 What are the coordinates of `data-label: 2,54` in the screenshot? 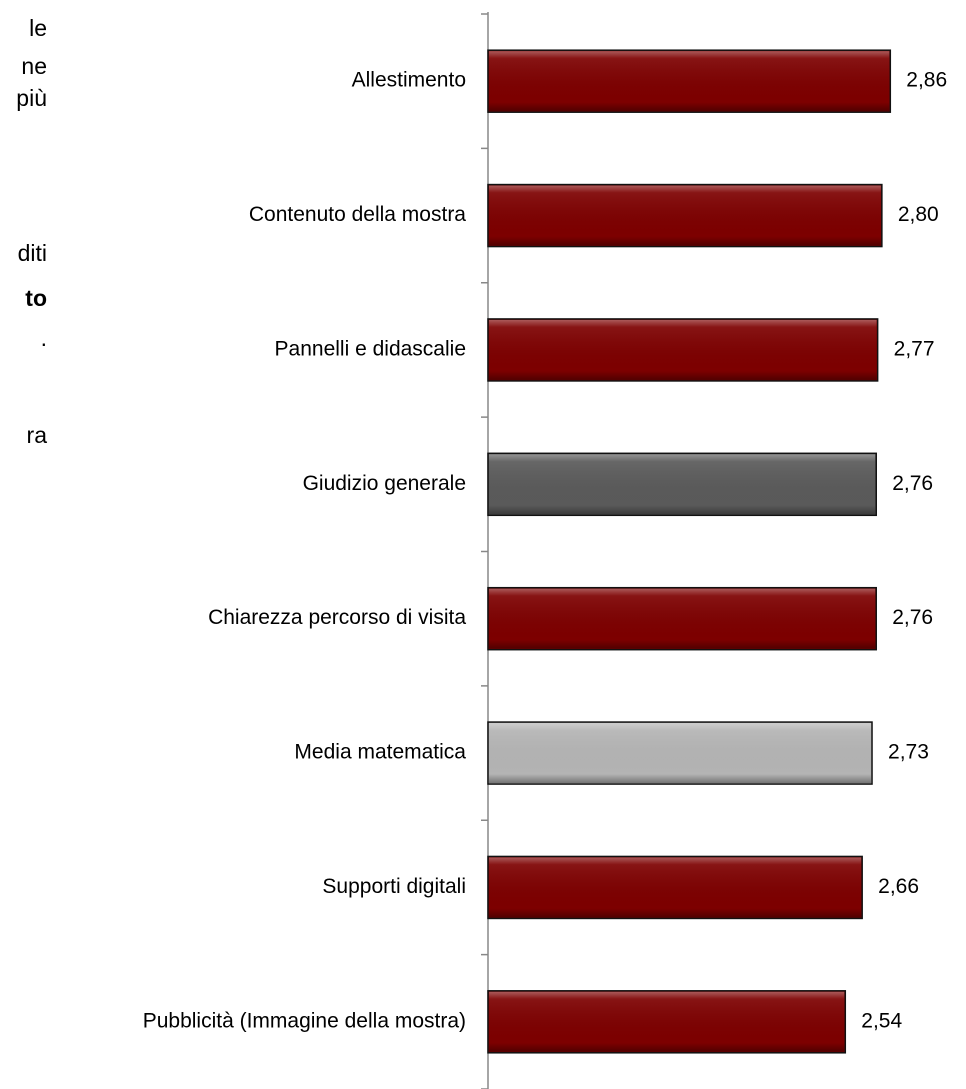 It's located at (881, 1020).